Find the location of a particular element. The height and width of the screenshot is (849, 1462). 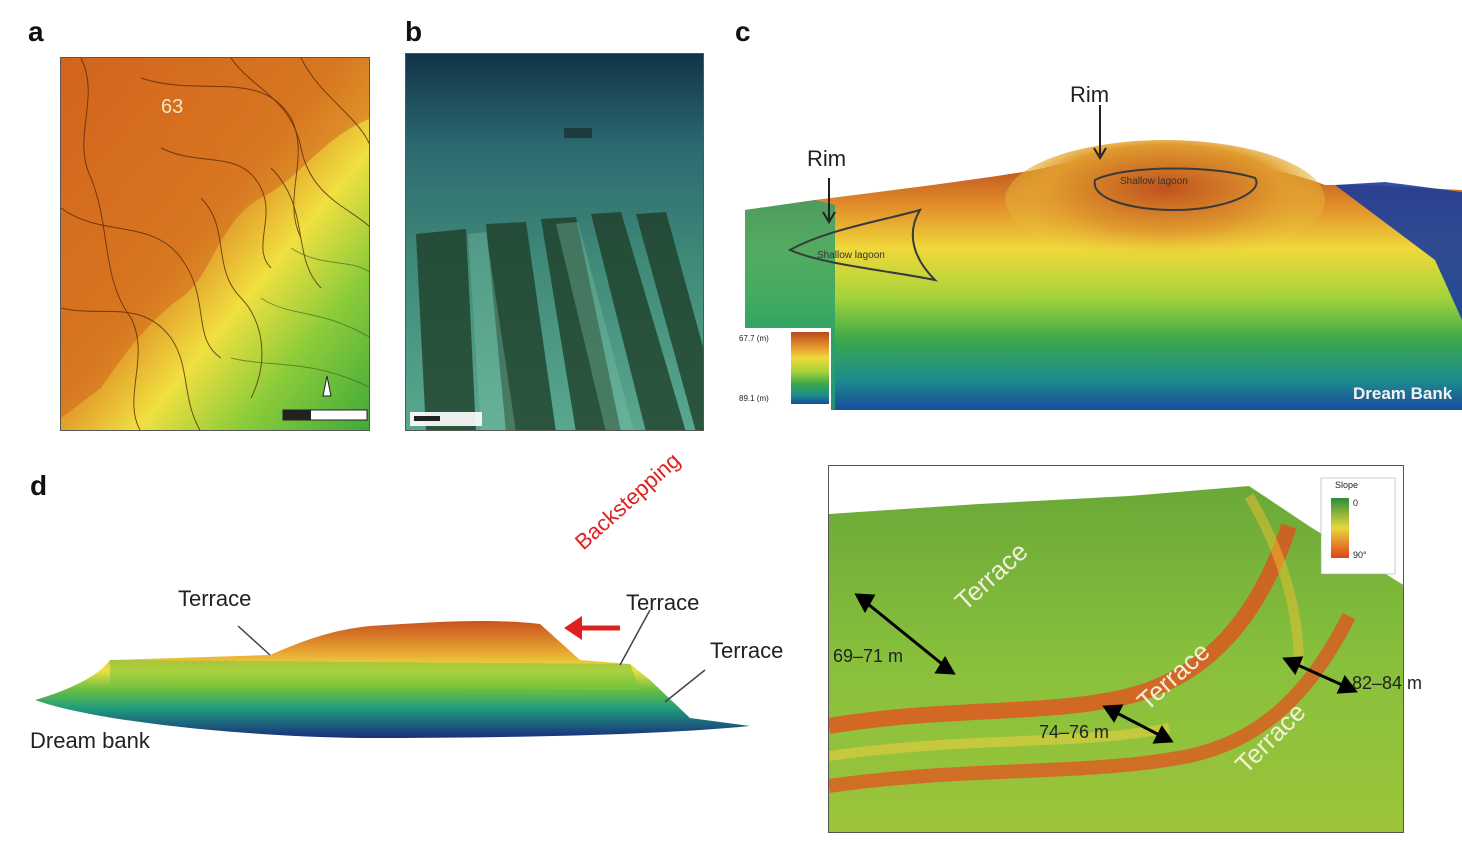

bank-profile-3d is located at coordinates (392, 673).